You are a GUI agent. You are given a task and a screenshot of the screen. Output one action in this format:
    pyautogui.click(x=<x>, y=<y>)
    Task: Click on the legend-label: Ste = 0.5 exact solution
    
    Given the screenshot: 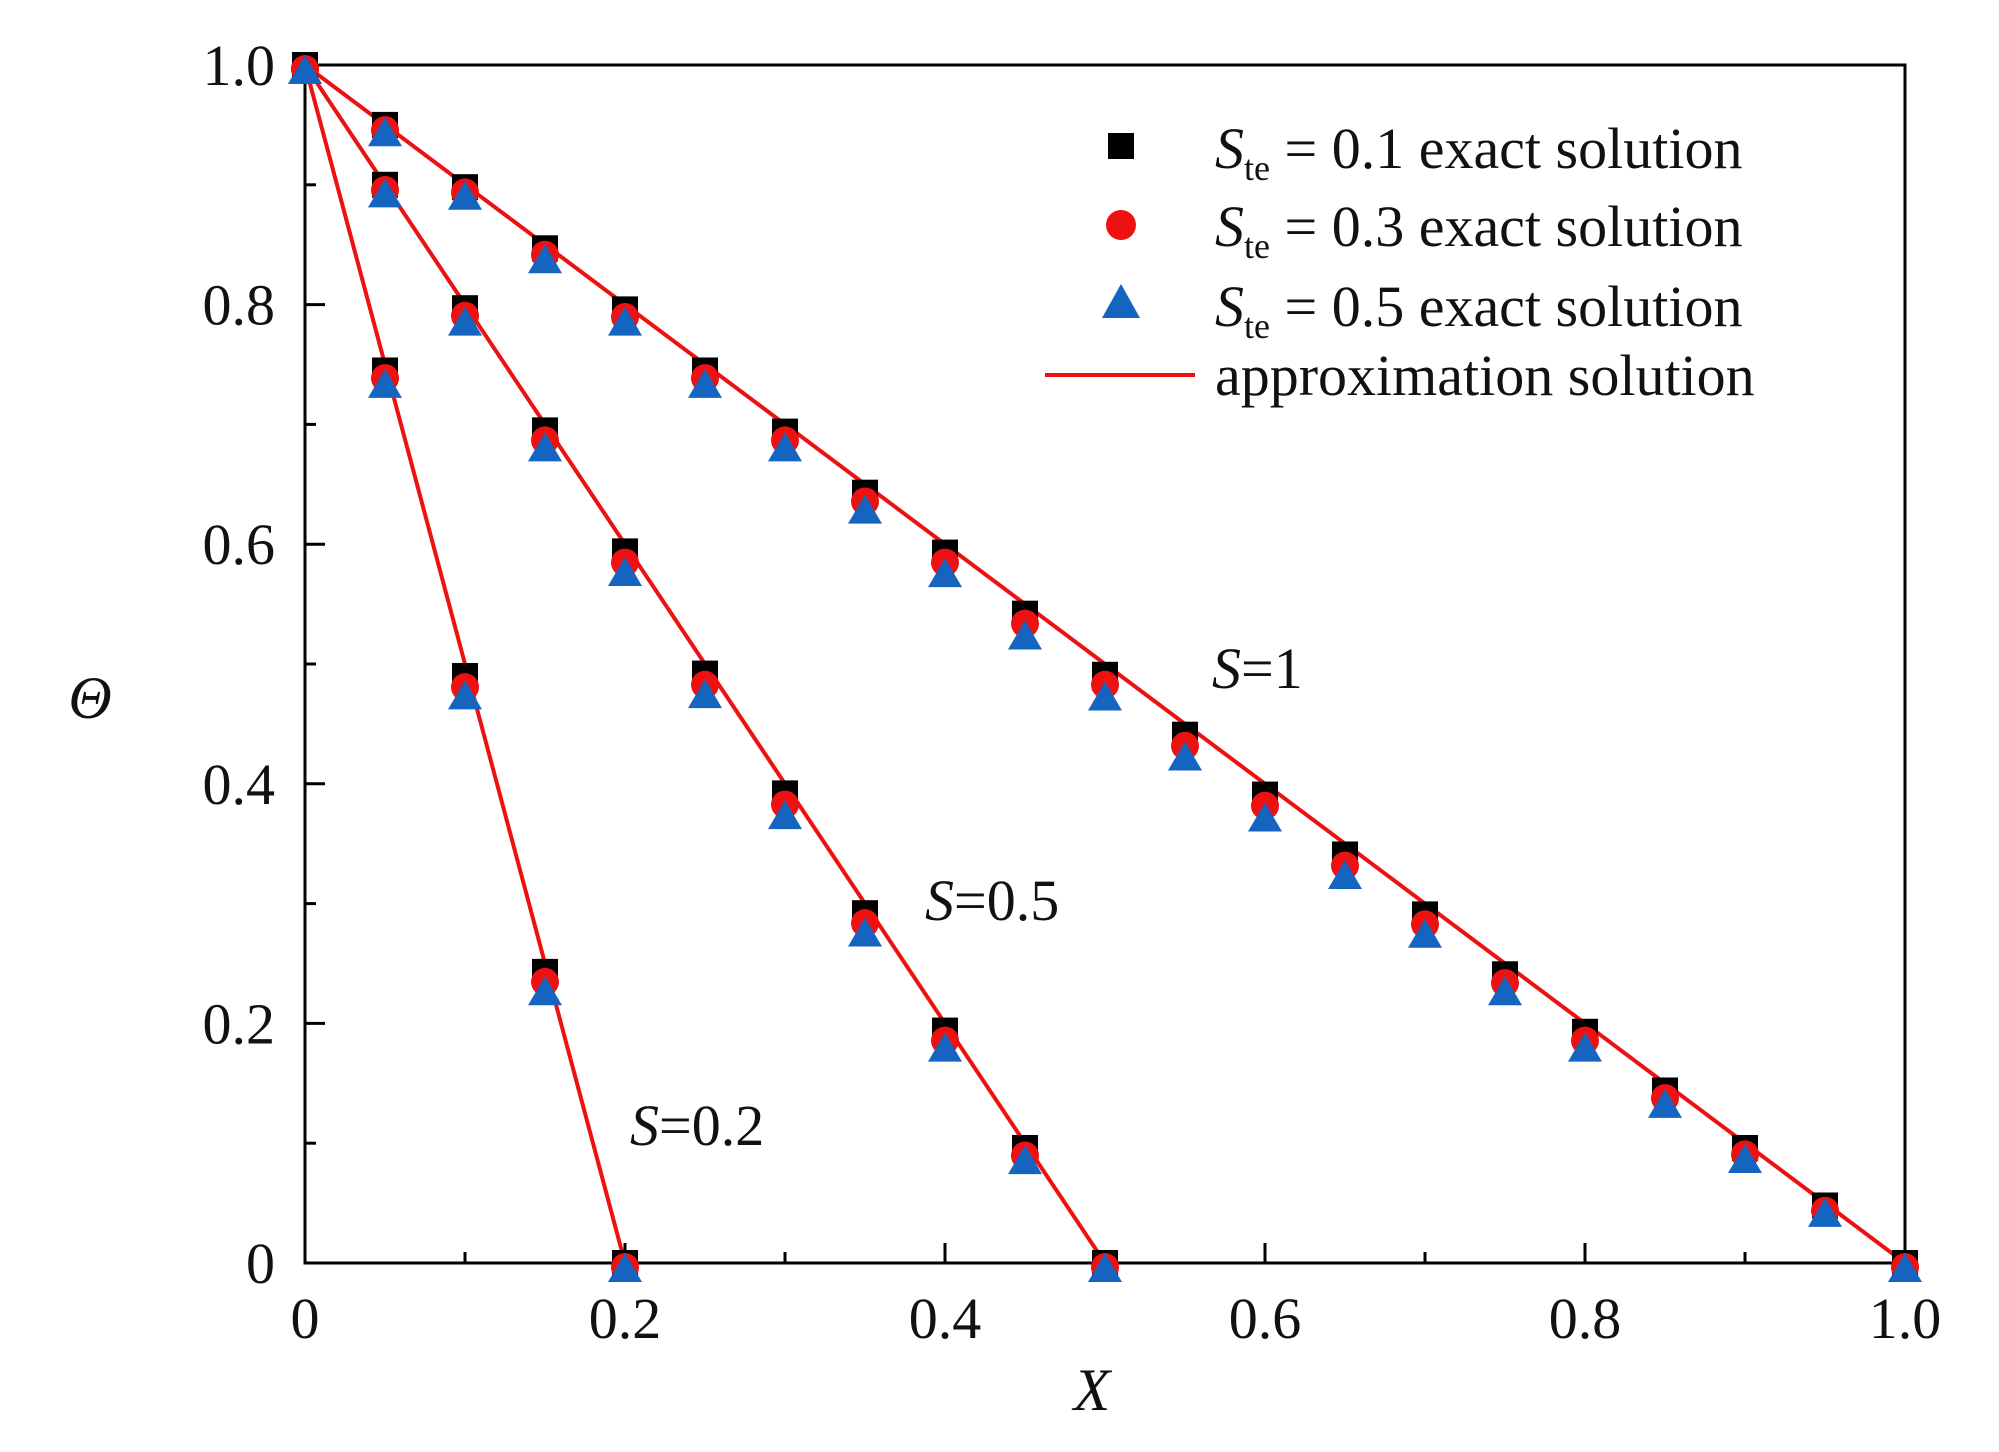 What is the action you would take?
    pyautogui.click(x=1478, y=310)
    